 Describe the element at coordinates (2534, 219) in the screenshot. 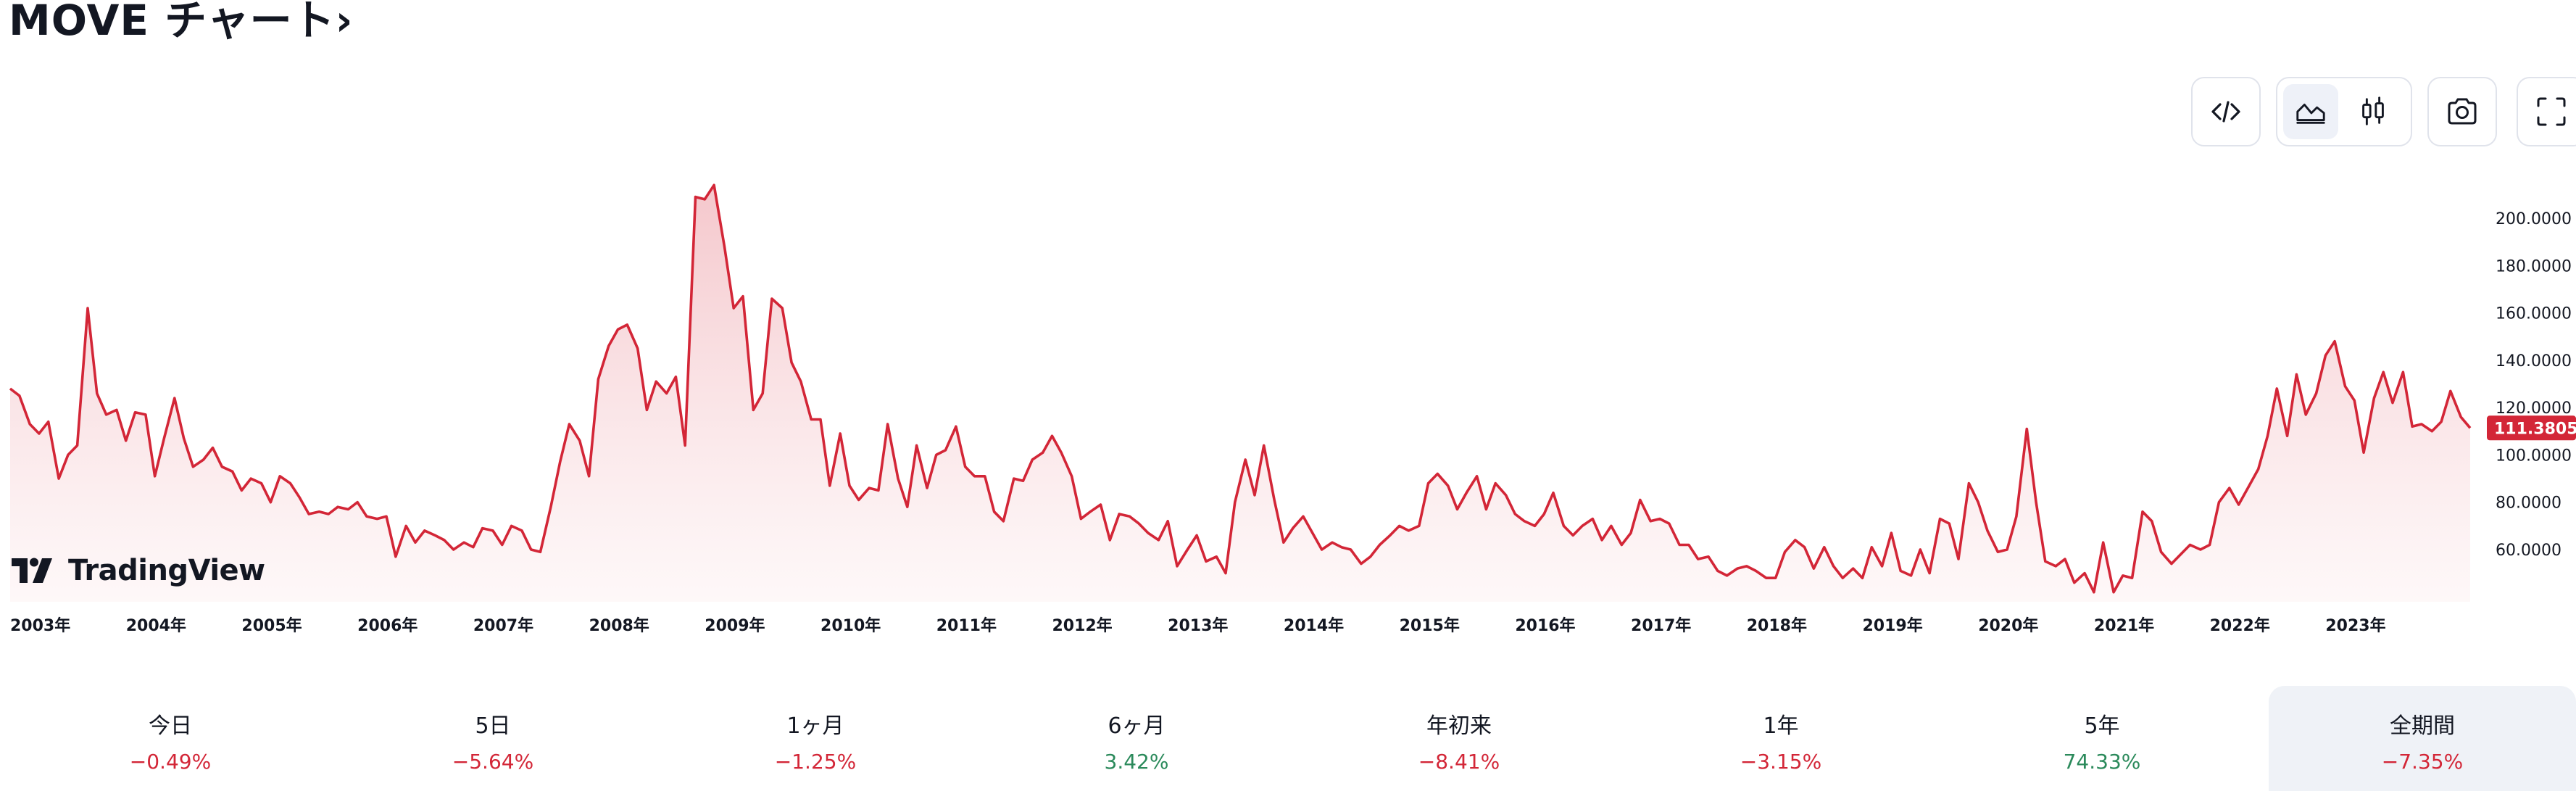

I see `y-tick-label: 200.0000` at that location.